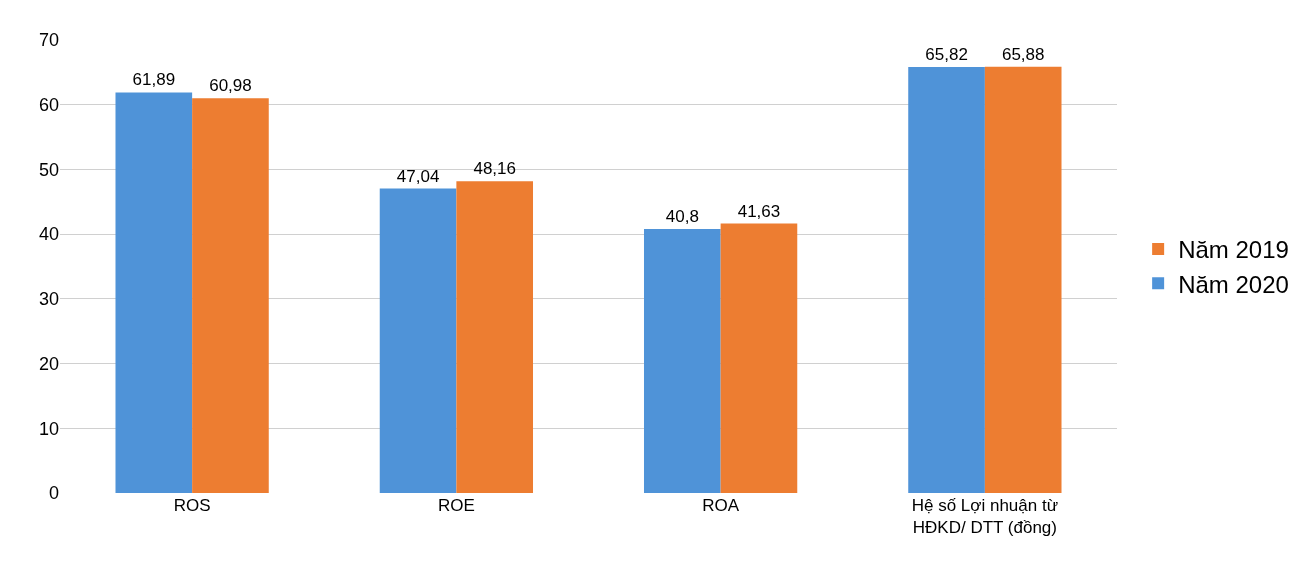 The width and height of the screenshot is (1306, 583). I want to click on x-tick-label: ROS, so click(192, 505).